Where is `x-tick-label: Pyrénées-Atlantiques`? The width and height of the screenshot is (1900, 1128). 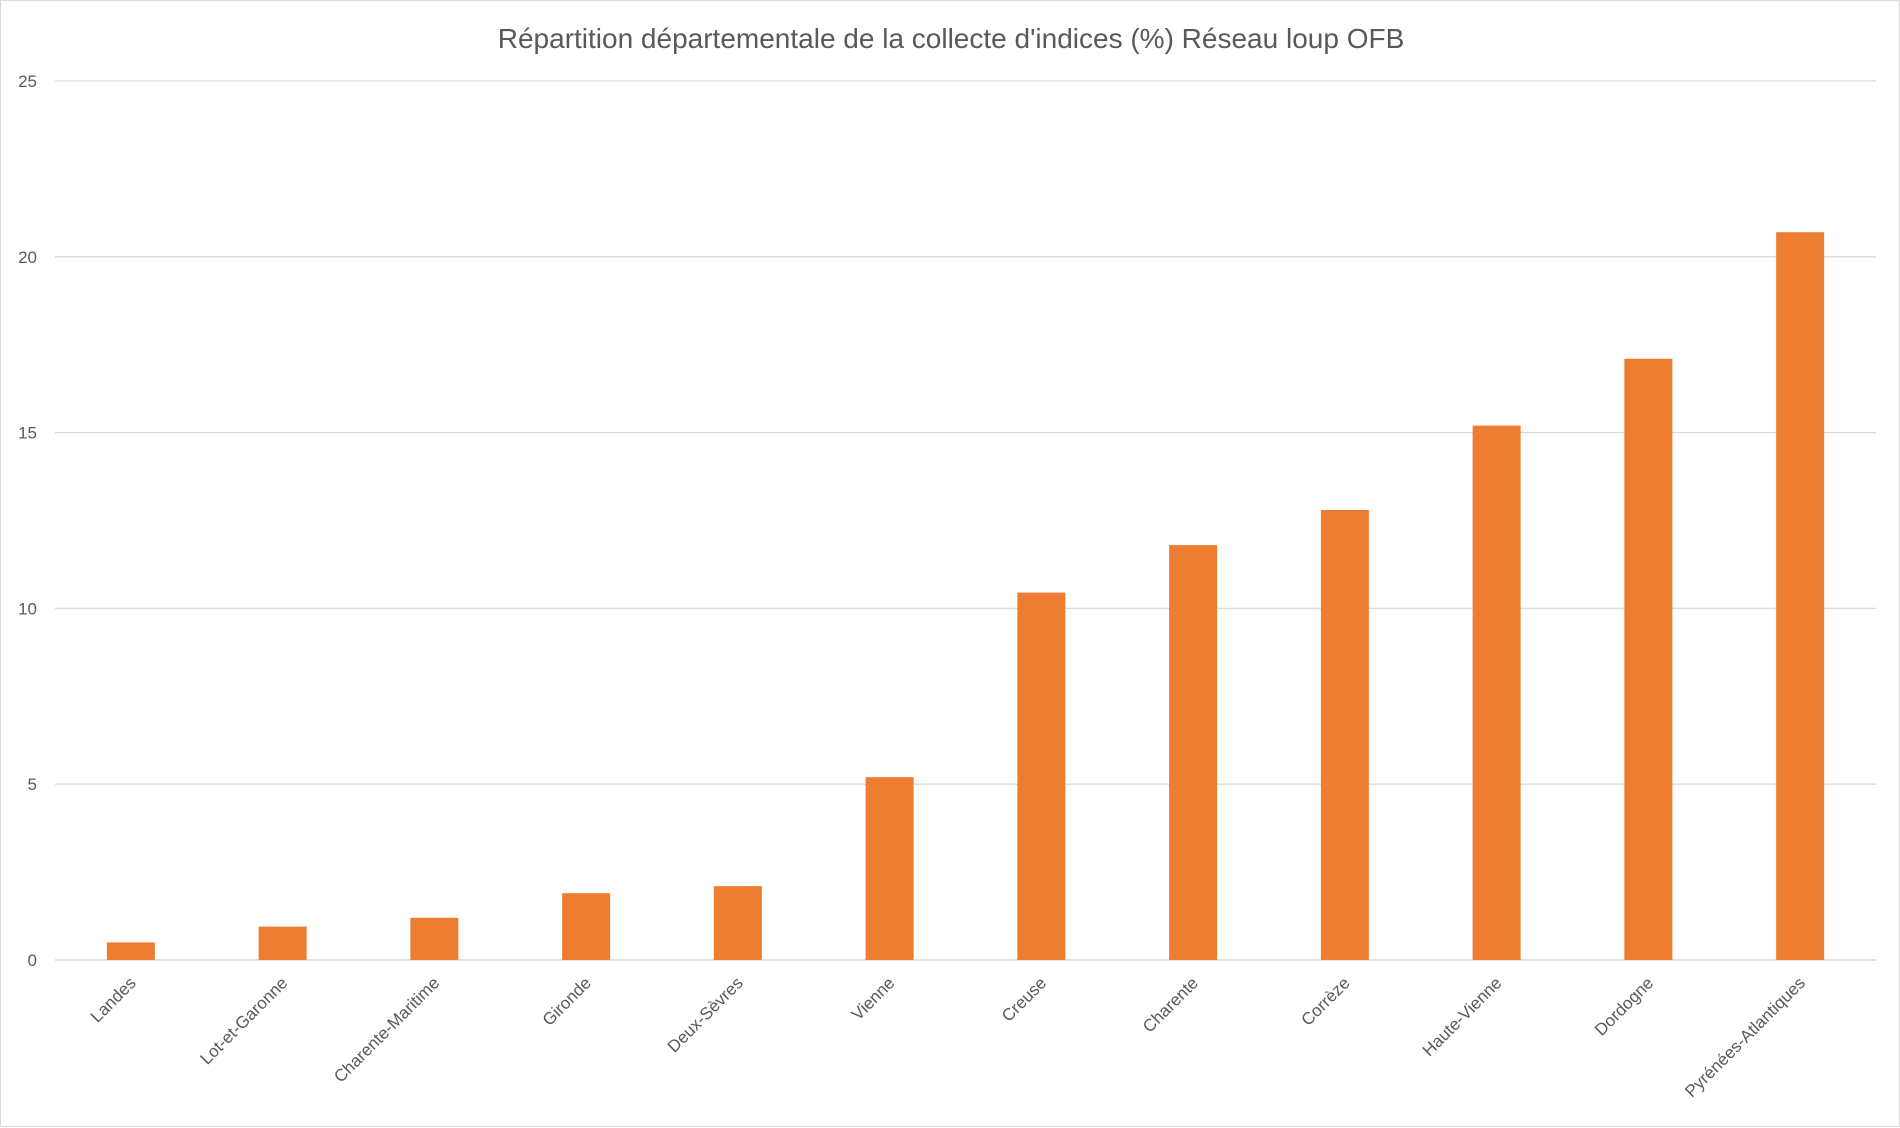
x-tick-label: Pyrénées-Atlantiques is located at coordinates (1745, 1037).